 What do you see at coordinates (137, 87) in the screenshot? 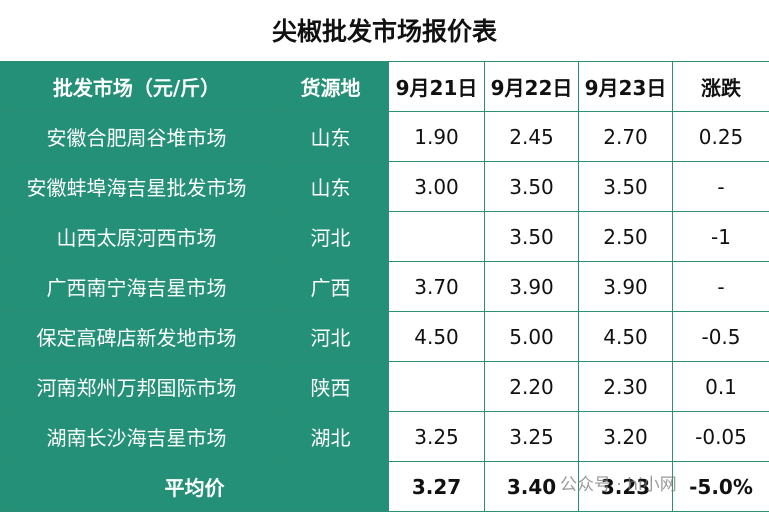
I see `table-cell: 批发市场（元/斤）` at bounding box center [137, 87].